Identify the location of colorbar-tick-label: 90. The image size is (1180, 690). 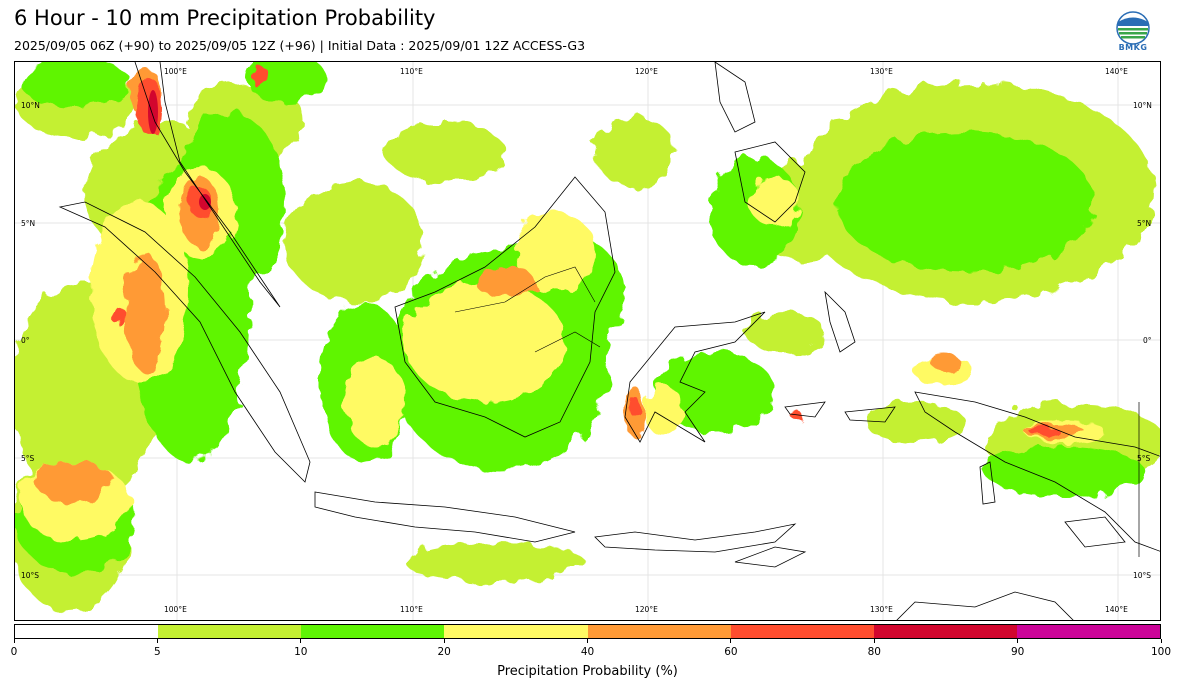
(1017, 652).